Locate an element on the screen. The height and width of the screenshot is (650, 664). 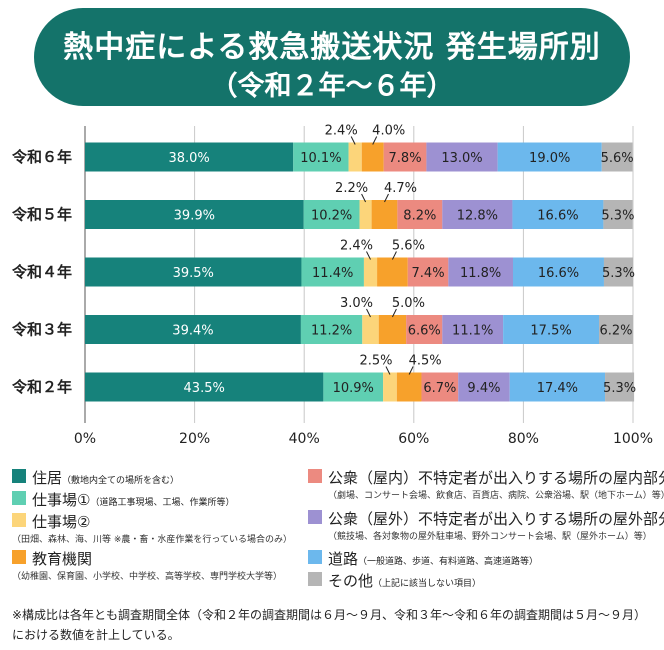
legend-sub-public-outdoor: （競技場、各対象物の屋外駐車場、野外コンサート会場、駅（屋外ホーム）等） is located at coordinates (490, 537).